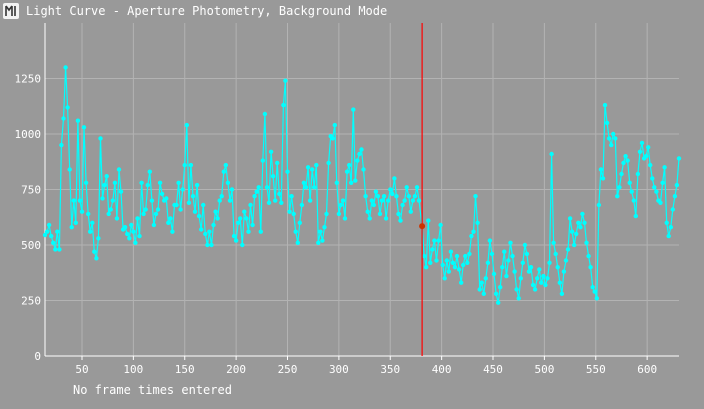 The height and width of the screenshot is (409, 704). What do you see at coordinates (11, 11) in the screenshot?
I see `app-logo-icon` at bounding box center [11, 11].